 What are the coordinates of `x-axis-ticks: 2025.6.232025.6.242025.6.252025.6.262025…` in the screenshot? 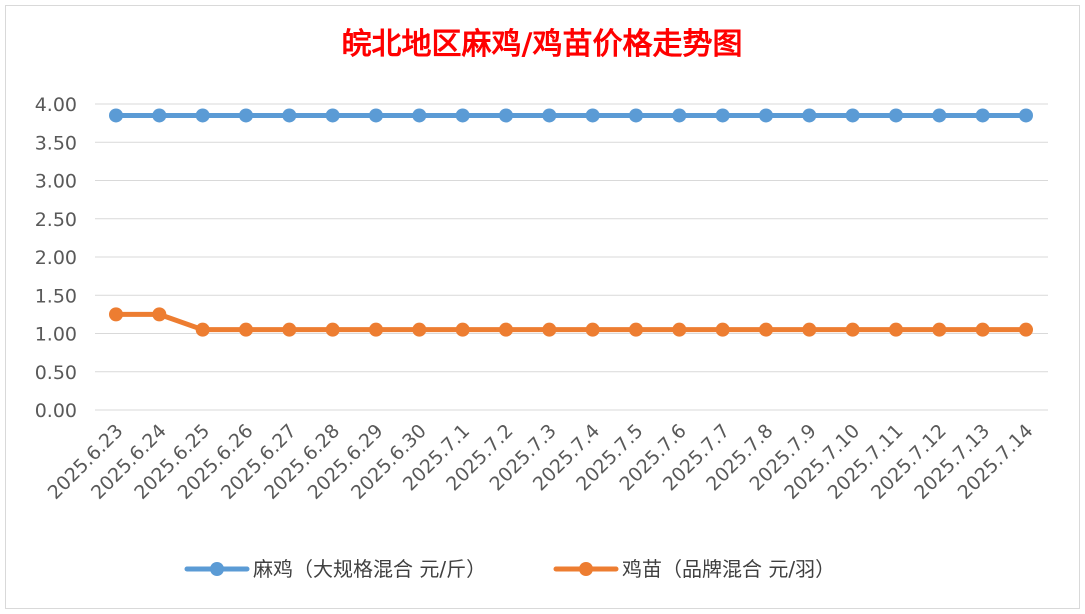 It's located at (541, 462).